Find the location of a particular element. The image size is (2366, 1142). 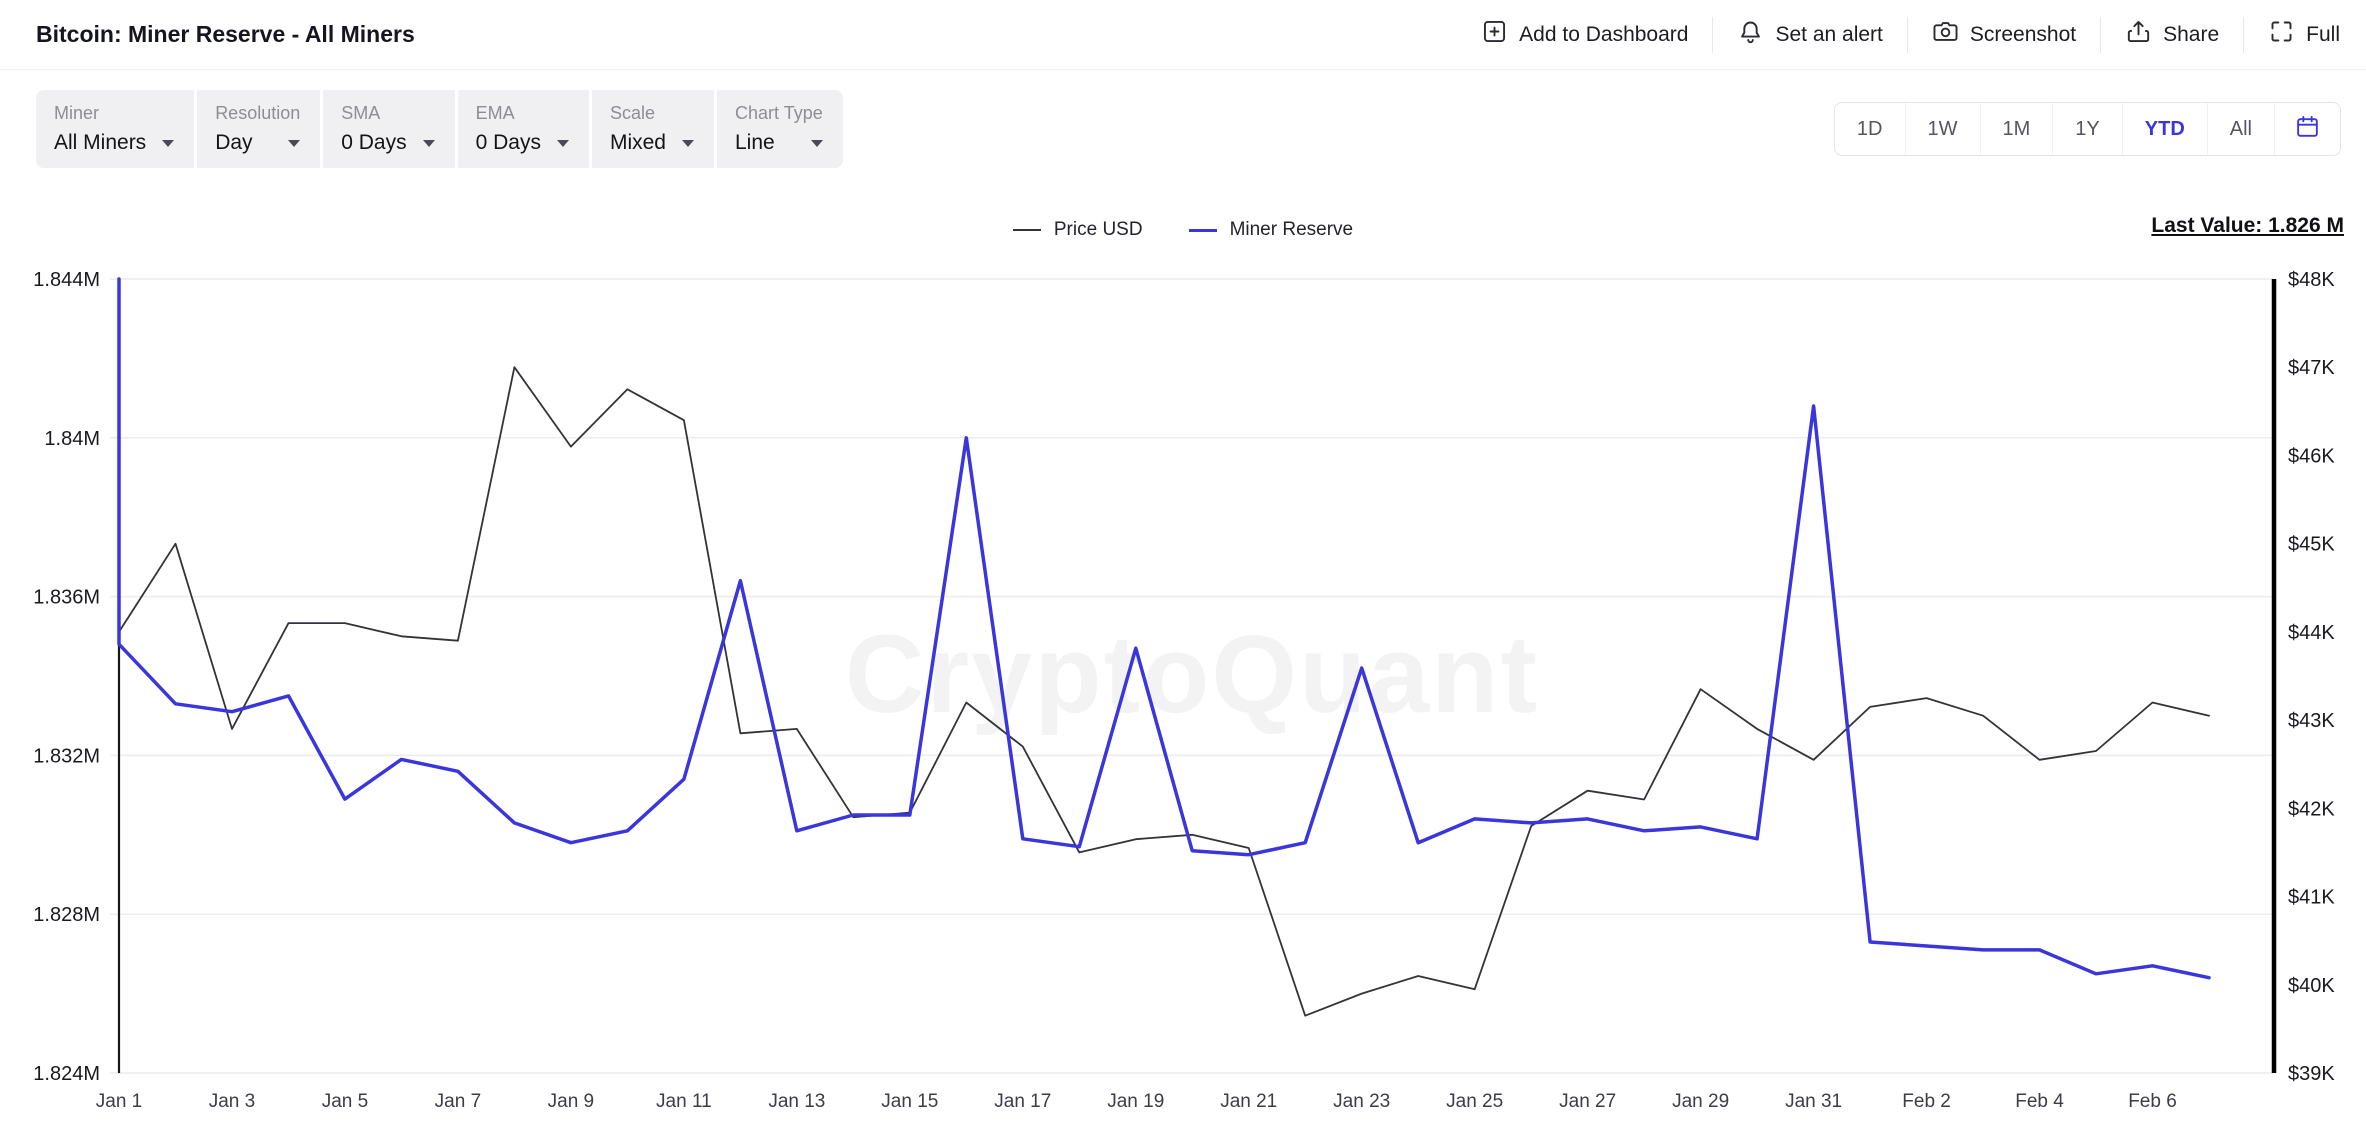

x-axis-label: Jan 5 is located at coordinates (345, 1101).